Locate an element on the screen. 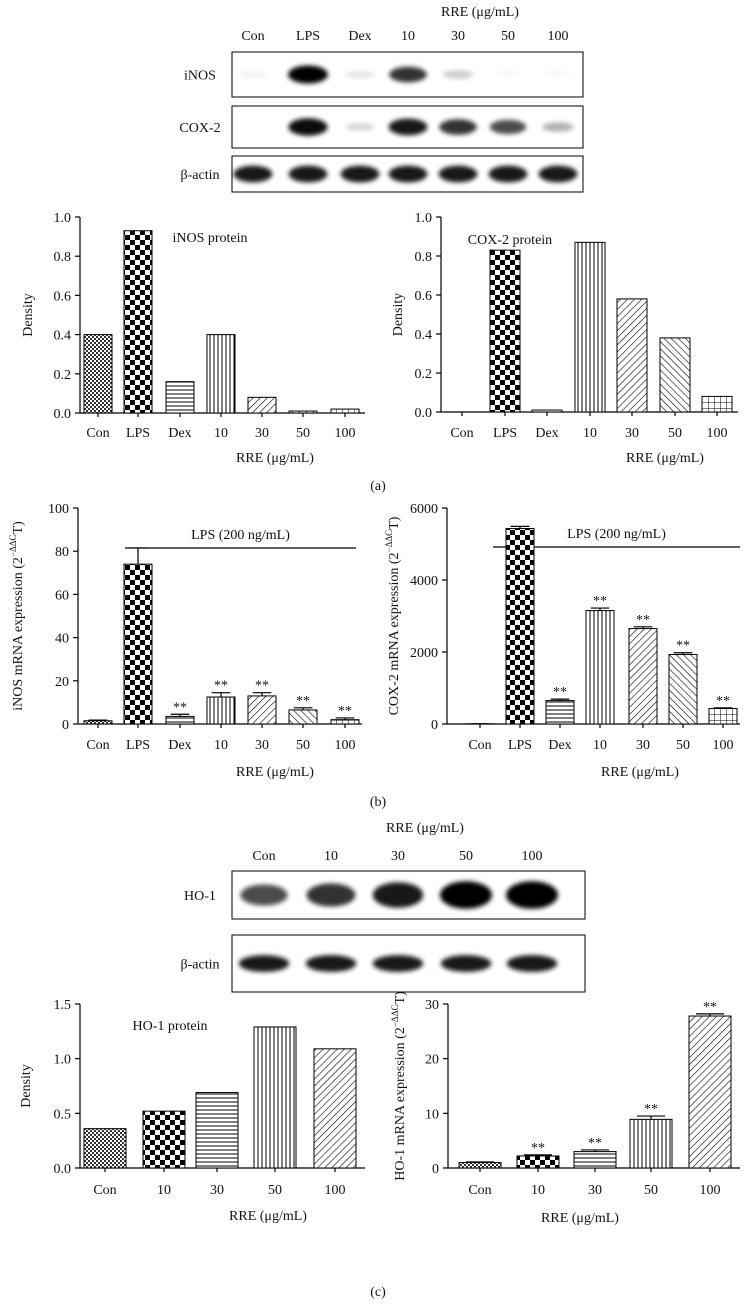 The width and height of the screenshot is (756, 1307). y-tick-label: 1.5 is located at coordinates (63, 1005).